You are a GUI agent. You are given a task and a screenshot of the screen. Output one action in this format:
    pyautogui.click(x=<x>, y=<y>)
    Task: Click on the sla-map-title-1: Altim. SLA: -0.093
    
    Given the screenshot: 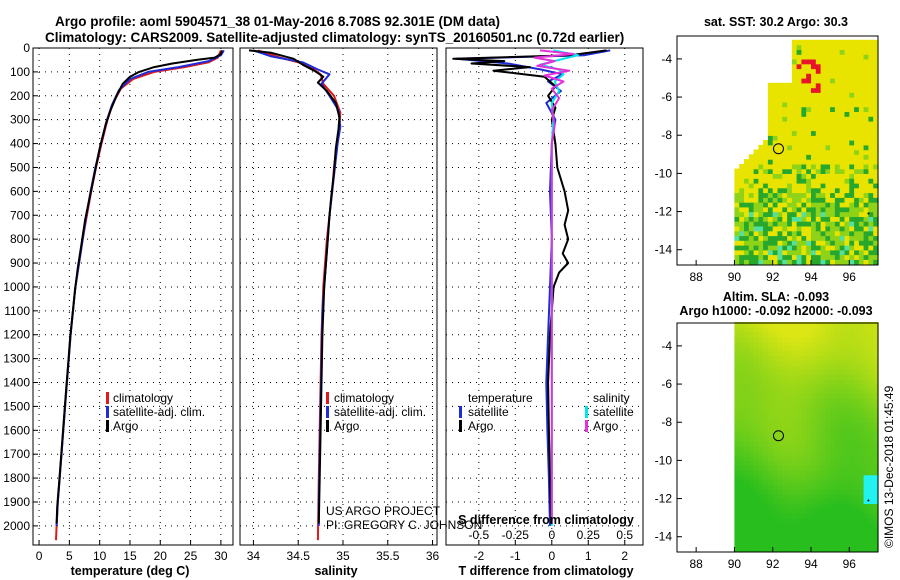 What is the action you would take?
    pyautogui.click(x=776, y=297)
    